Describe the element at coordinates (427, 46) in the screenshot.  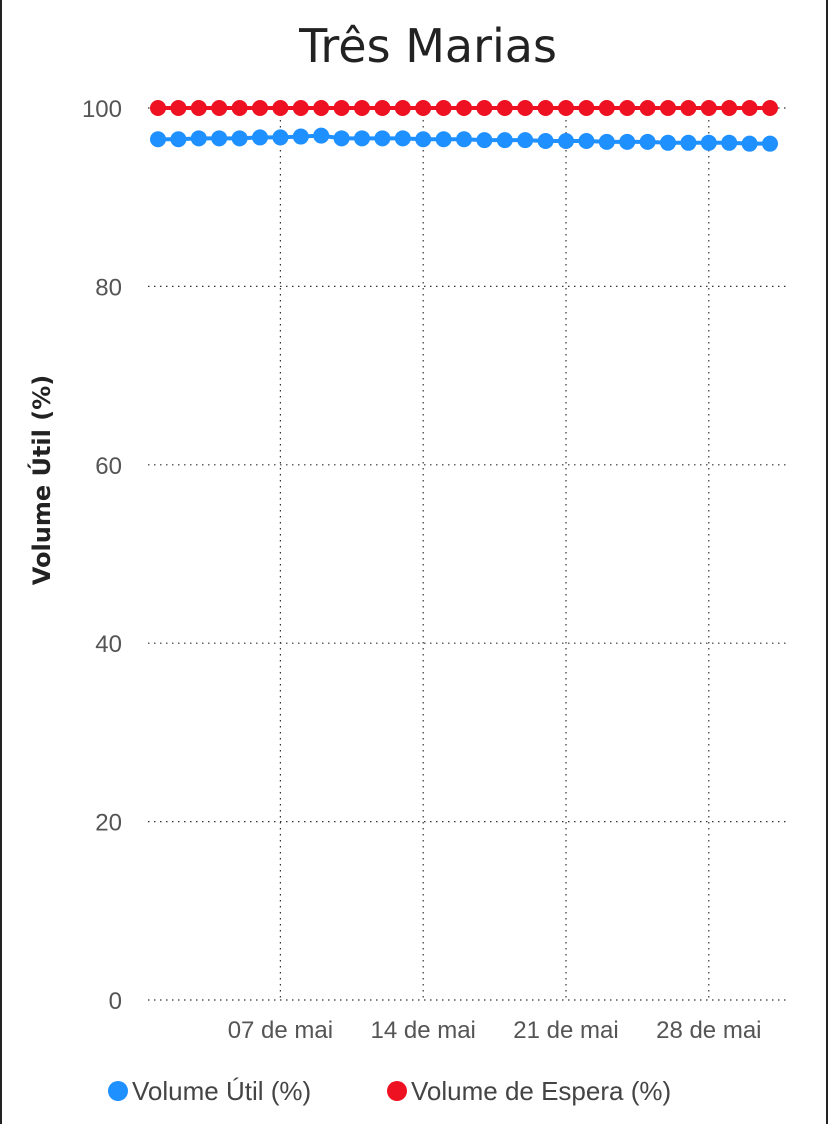
I see `chart-title: Três Marias` at that location.